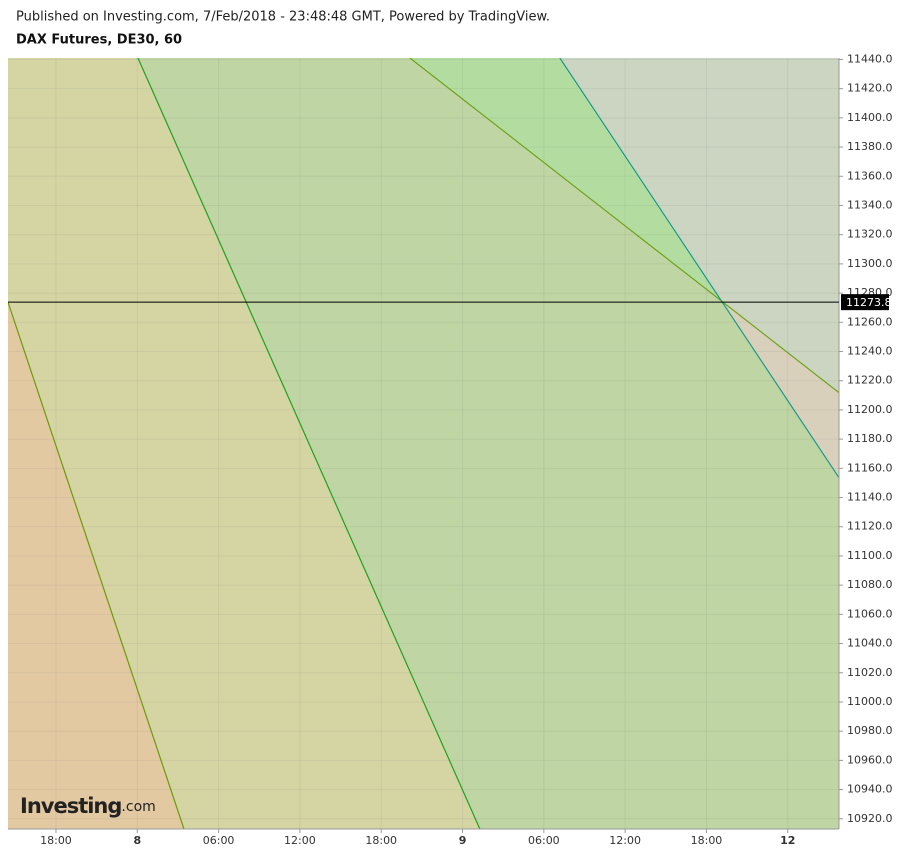  Describe the element at coordinates (870, 789) in the screenshot. I see `y-tick-label: 10940.0` at that location.